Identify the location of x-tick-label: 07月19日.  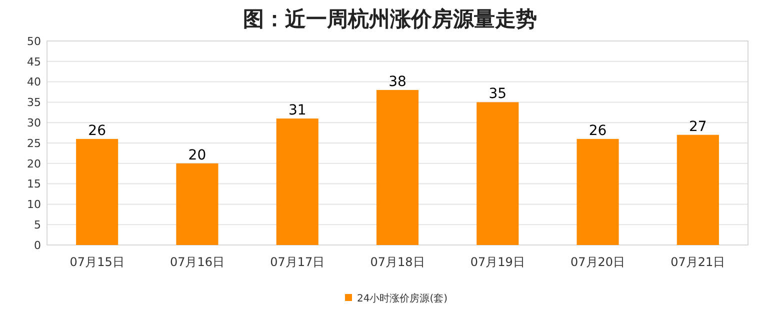
(497, 262).